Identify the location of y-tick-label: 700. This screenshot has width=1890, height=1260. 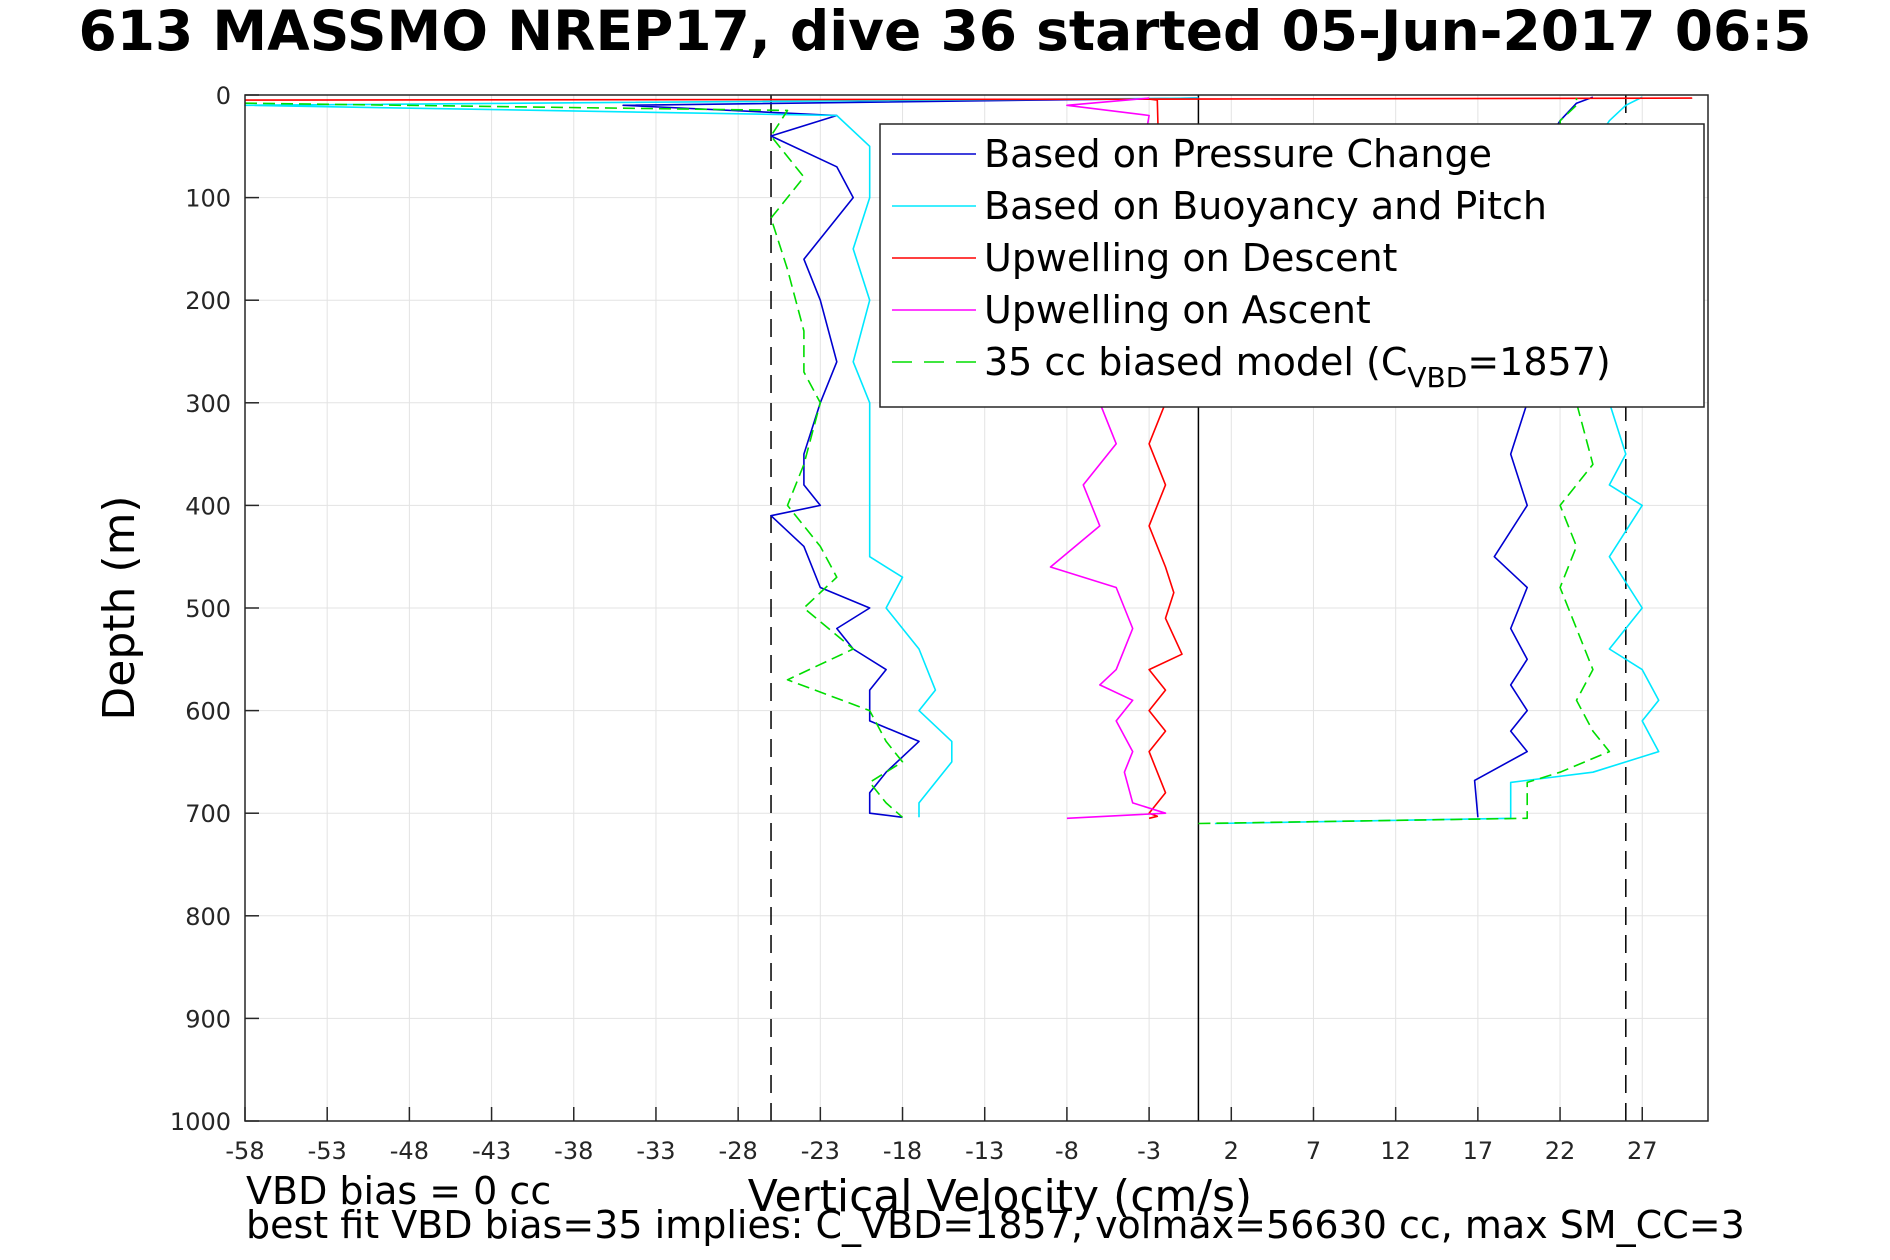
(208, 814).